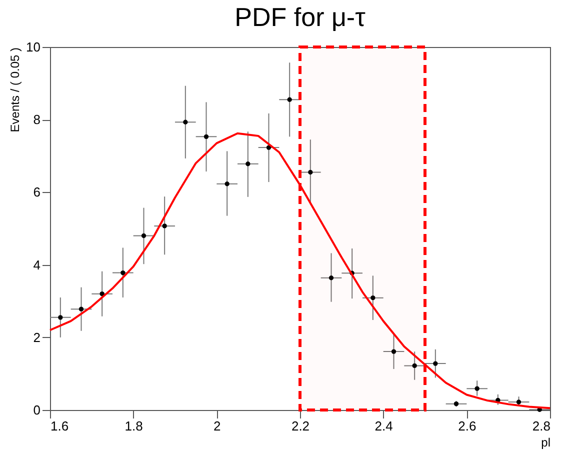 The width and height of the screenshot is (571, 459). What do you see at coordinates (33, 47) in the screenshot?
I see `y-tick-label: 10` at bounding box center [33, 47].